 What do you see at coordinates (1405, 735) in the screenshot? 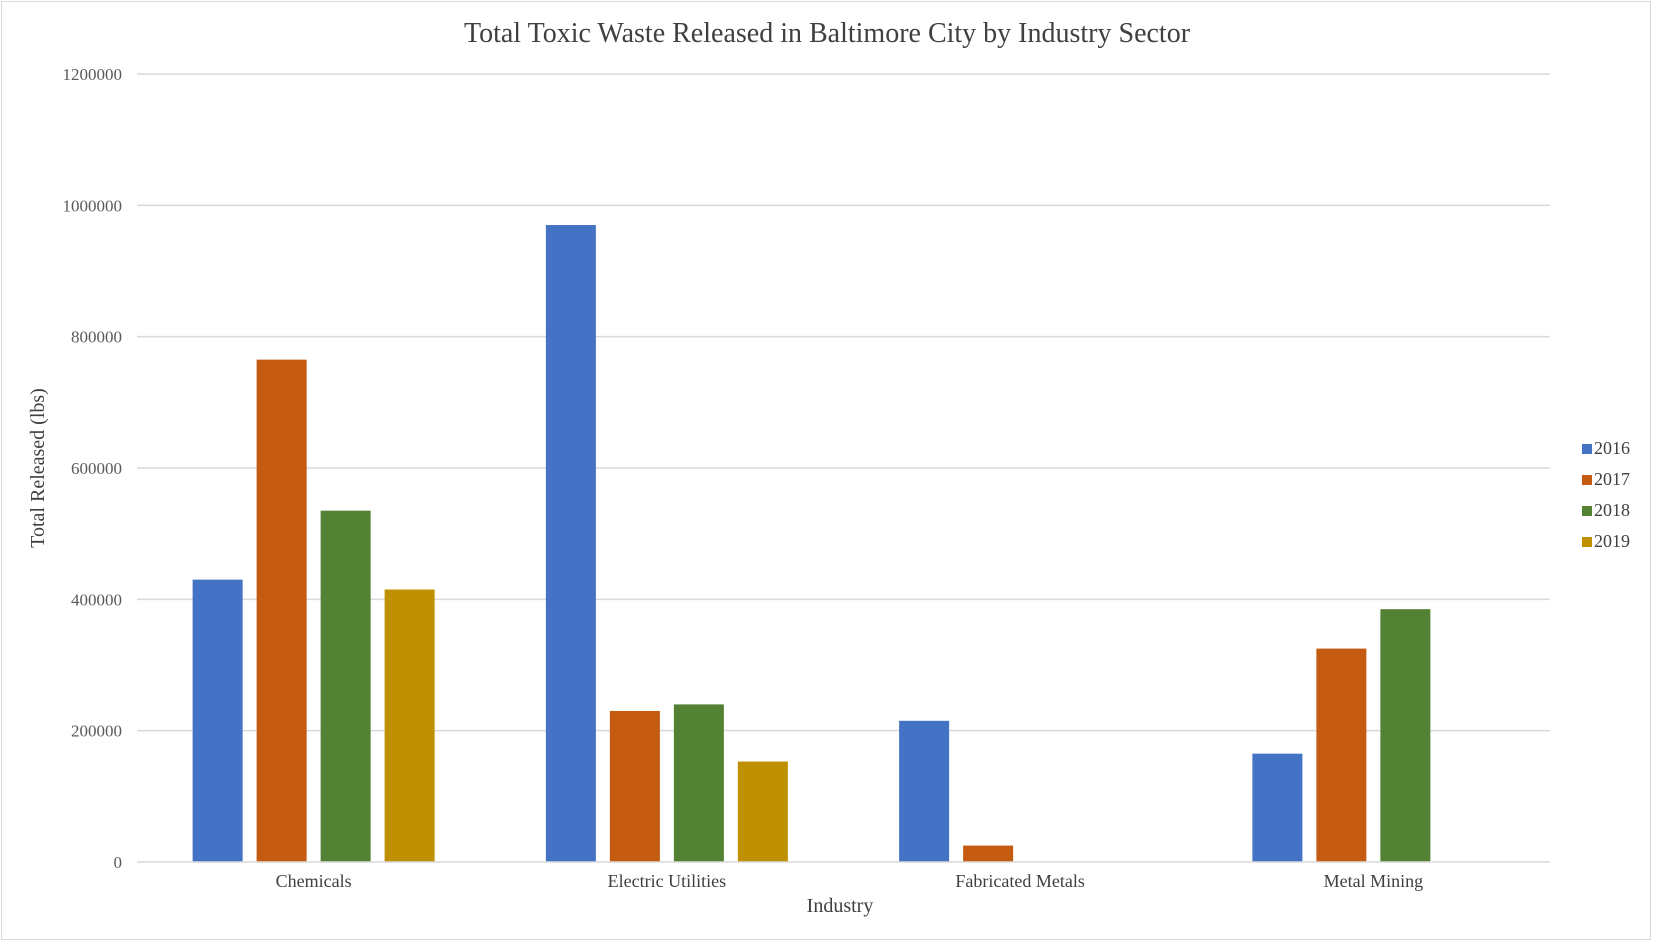
I see `bar-2018-metal-mining` at bounding box center [1405, 735].